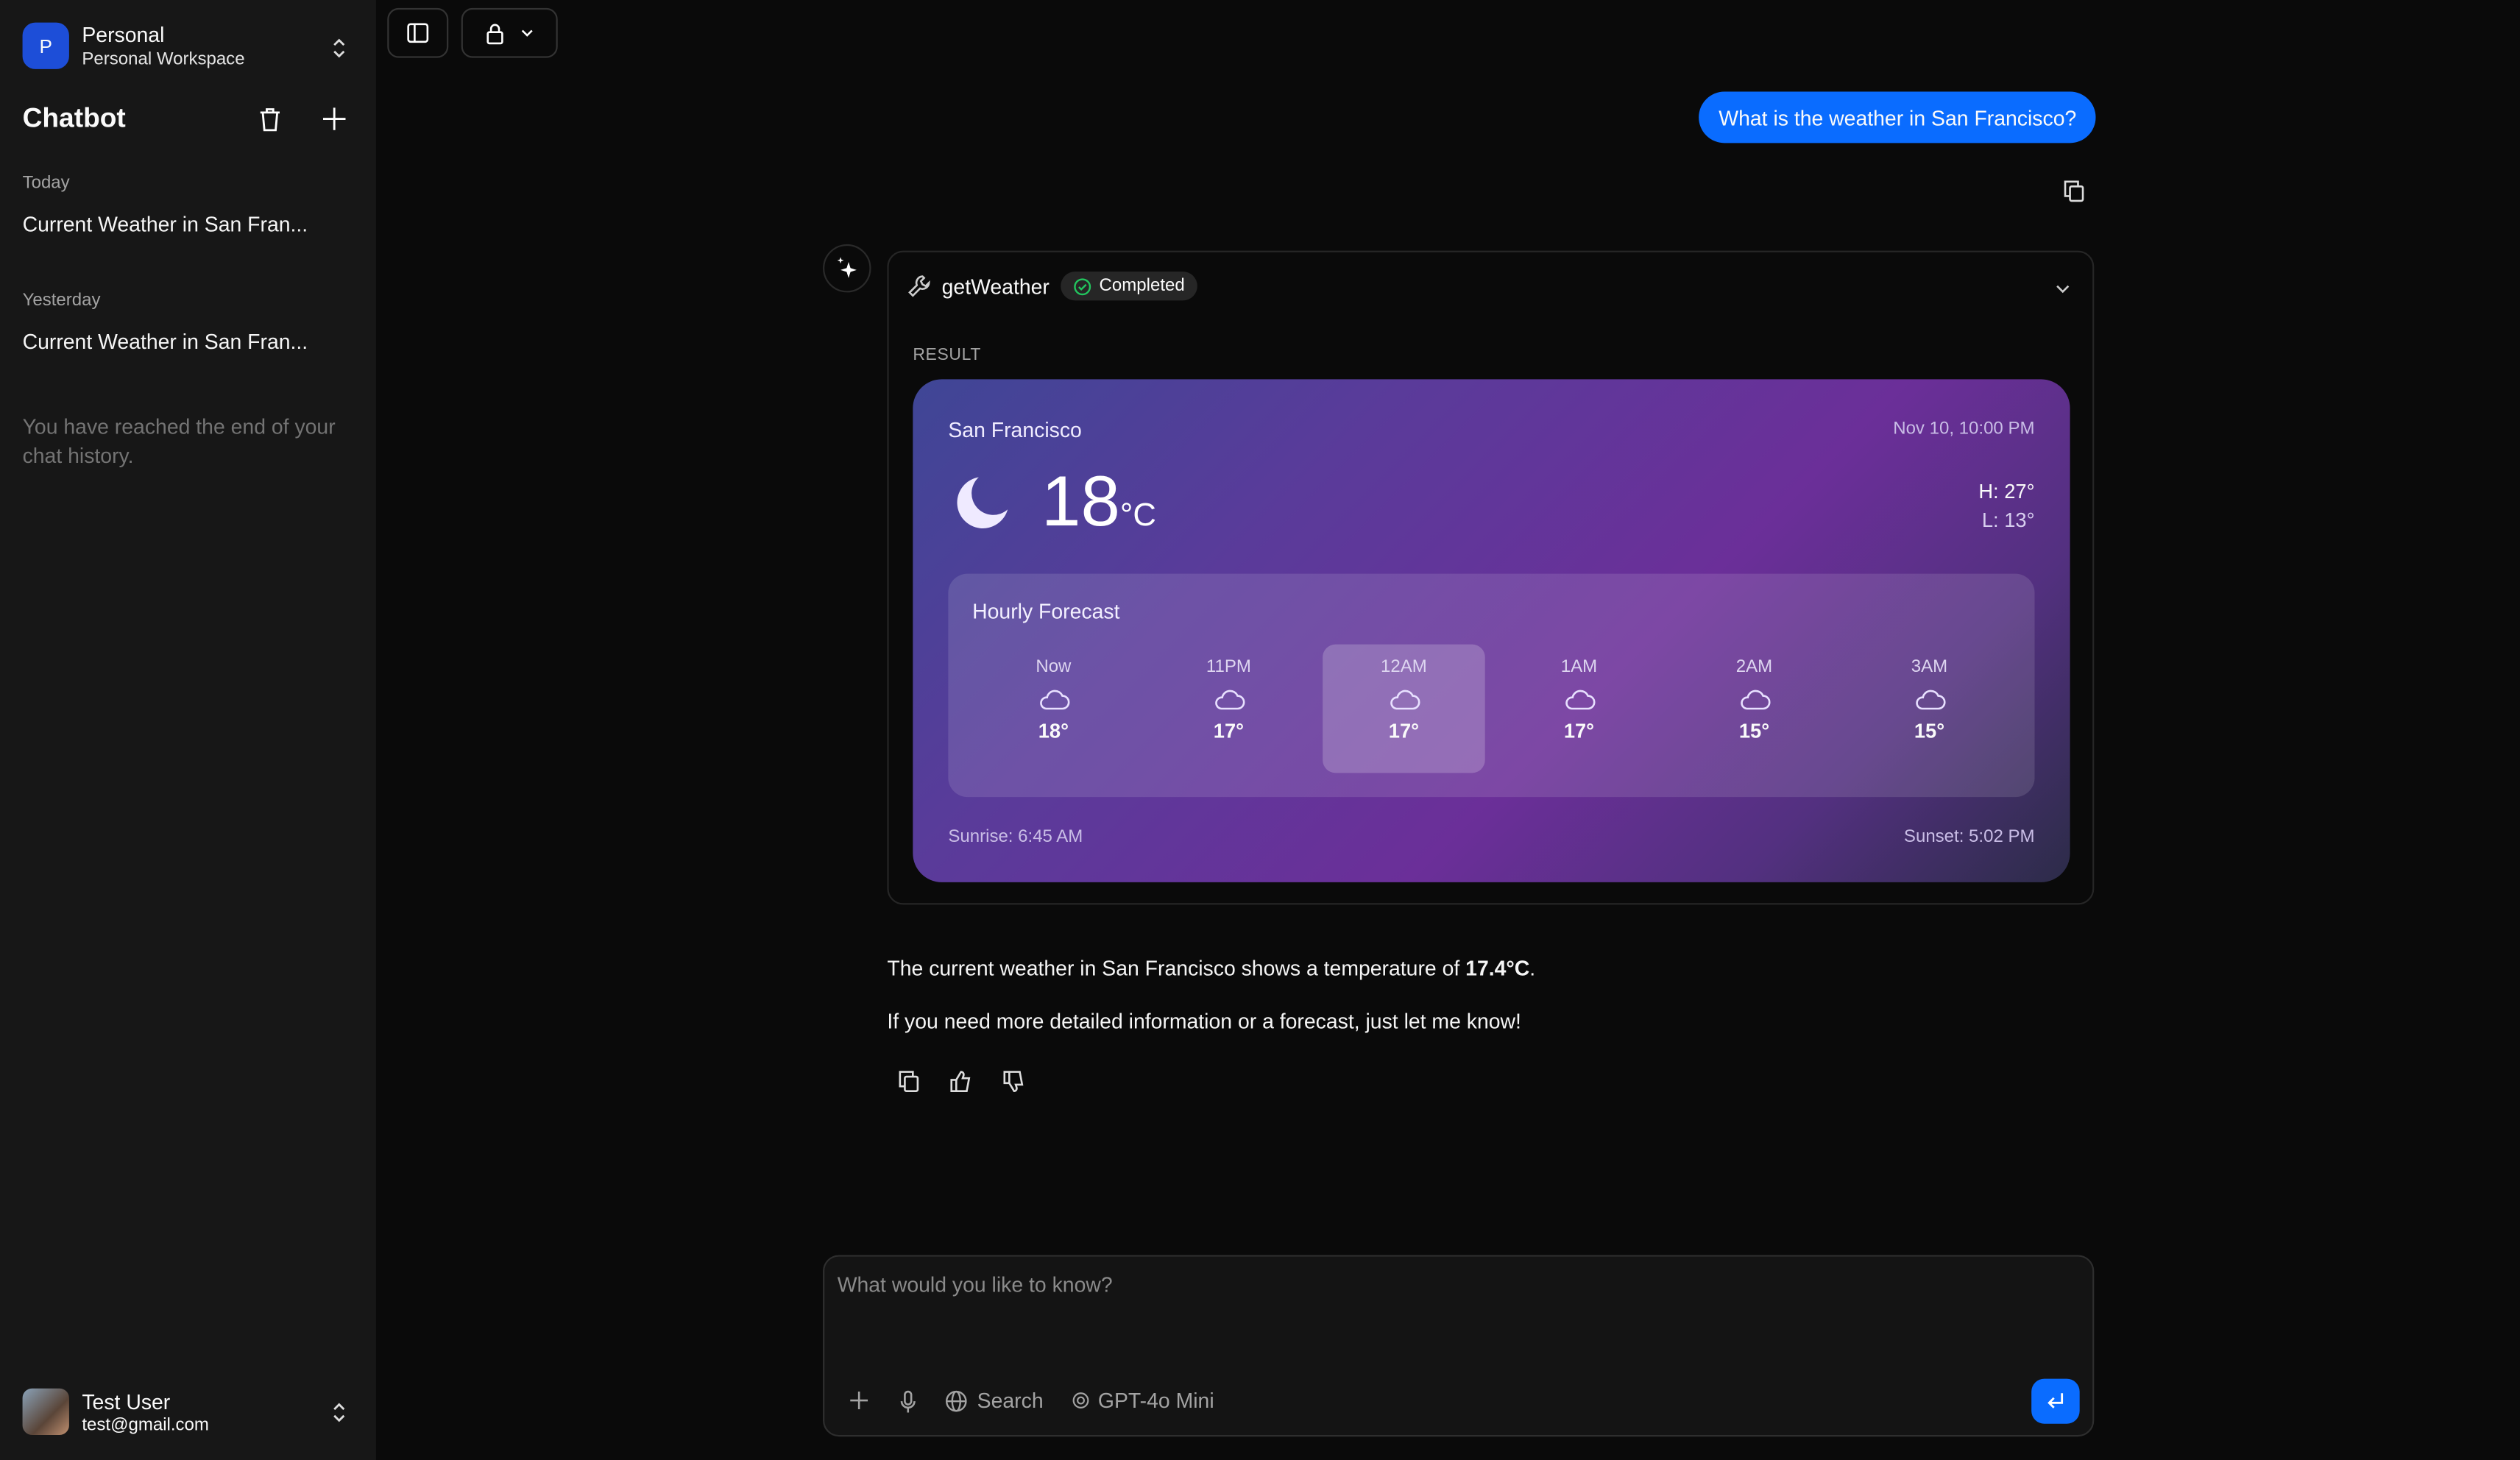 The height and width of the screenshot is (1460, 2520). Describe the element at coordinates (948, 355) in the screenshot. I see `result-label: RESULT` at that location.